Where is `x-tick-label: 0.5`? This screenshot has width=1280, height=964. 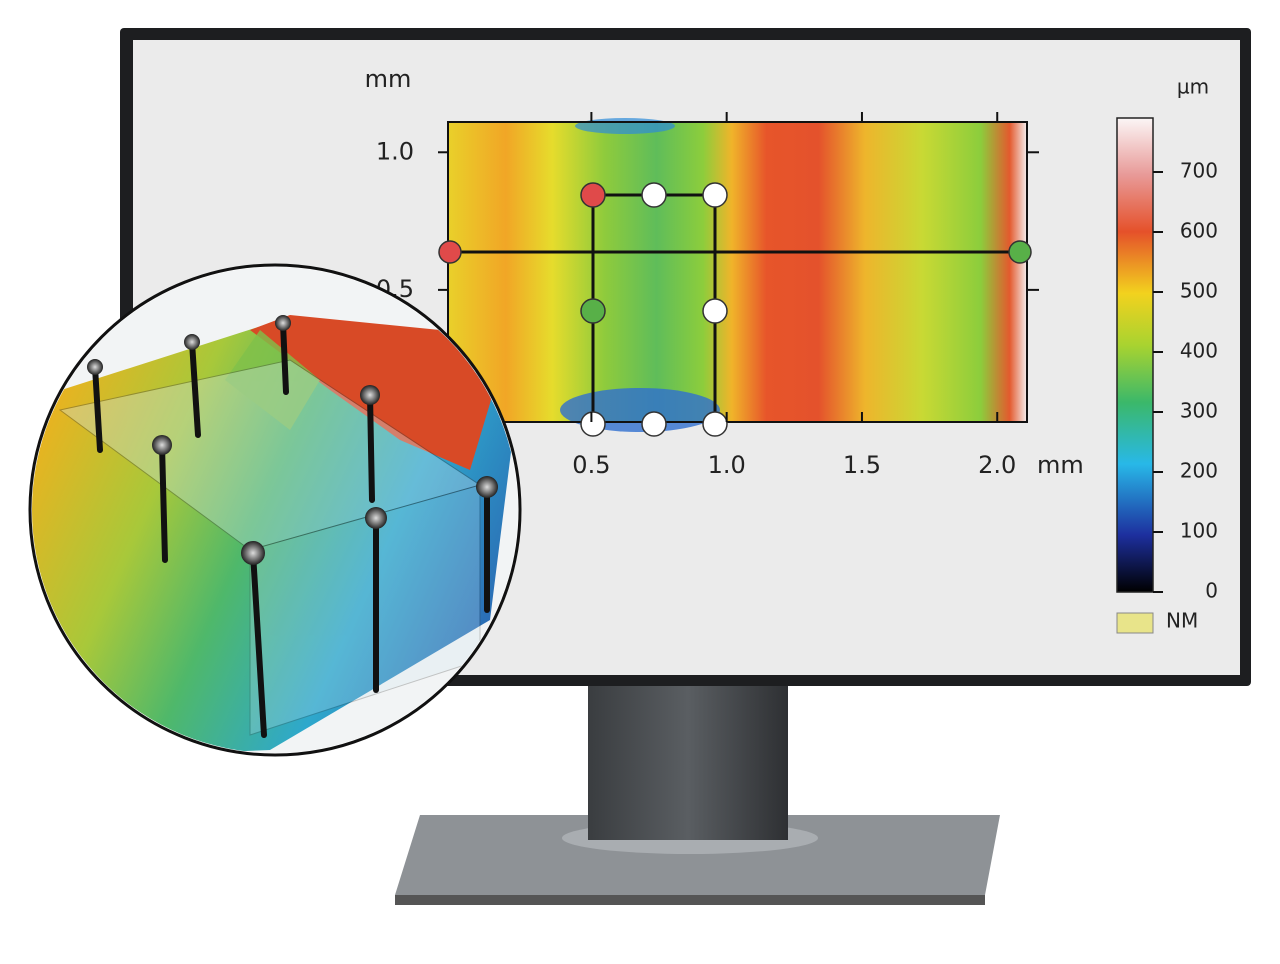 x-tick-label: 0.5 is located at coordinates (591, 465).